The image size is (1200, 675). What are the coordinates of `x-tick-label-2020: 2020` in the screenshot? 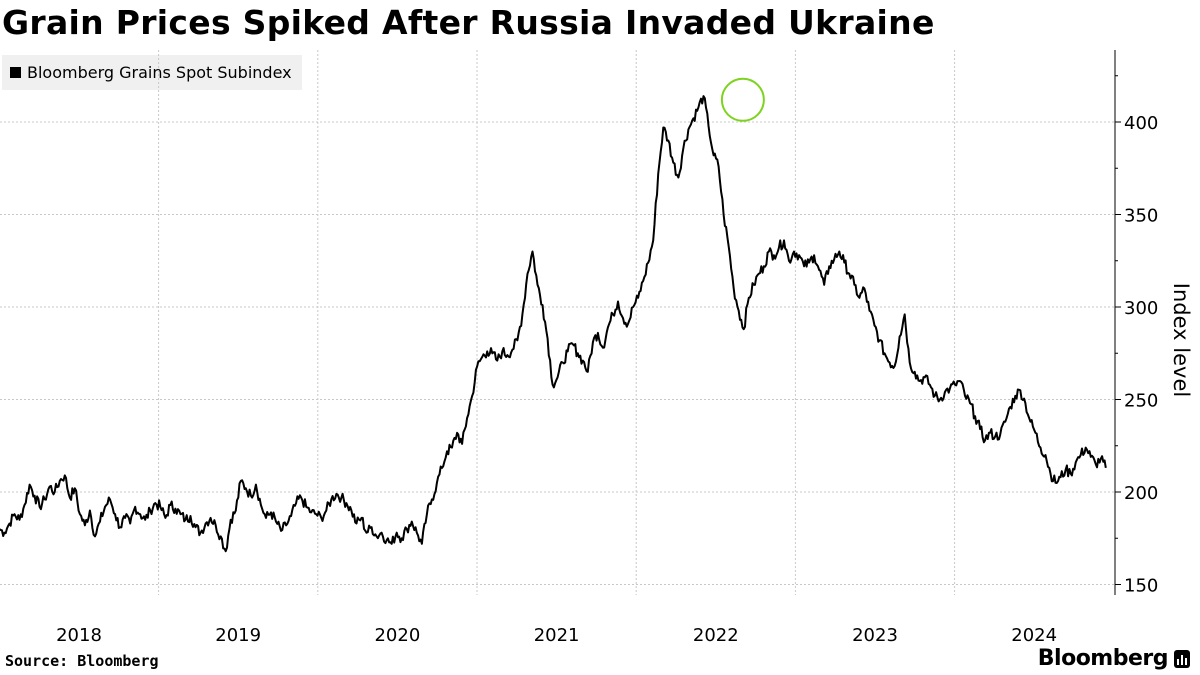 It's located at (397, 635).